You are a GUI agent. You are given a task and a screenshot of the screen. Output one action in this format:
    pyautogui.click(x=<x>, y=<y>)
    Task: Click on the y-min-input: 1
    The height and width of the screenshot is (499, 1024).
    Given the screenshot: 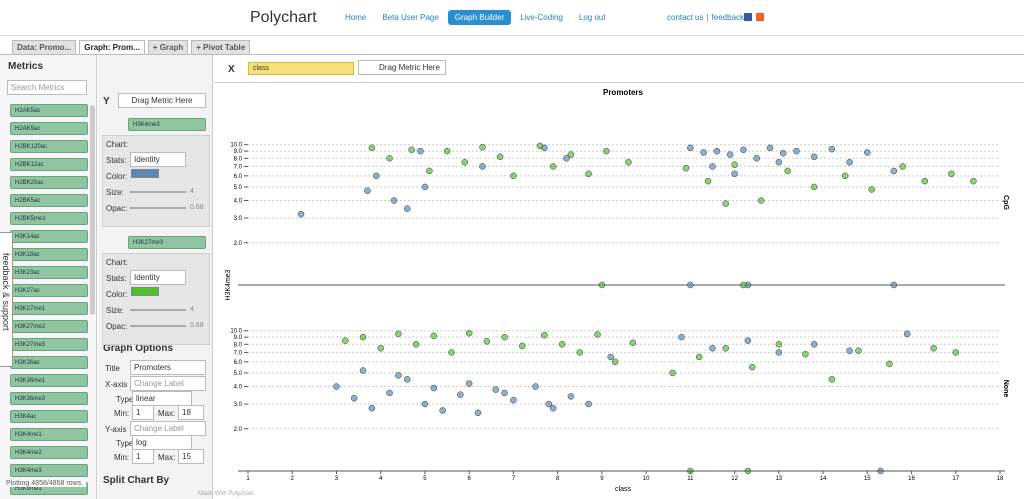 What is the action you would take?
    pyautogui.click(x=143, y=456)
    